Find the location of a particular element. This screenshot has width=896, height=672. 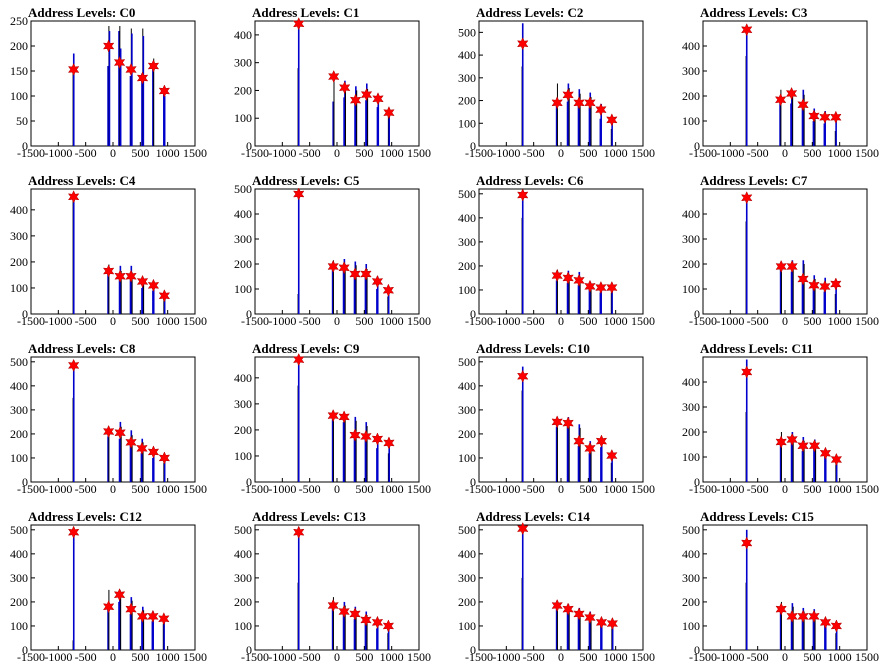

y-tick-label: 150 is located at coordinates (19, 71).